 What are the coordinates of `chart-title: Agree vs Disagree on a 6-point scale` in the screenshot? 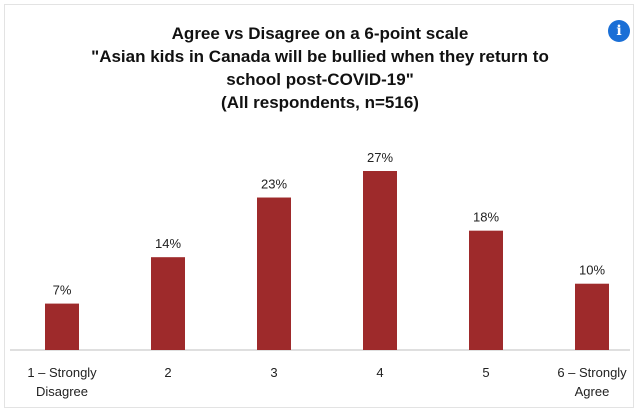 It's located at (320, 33).